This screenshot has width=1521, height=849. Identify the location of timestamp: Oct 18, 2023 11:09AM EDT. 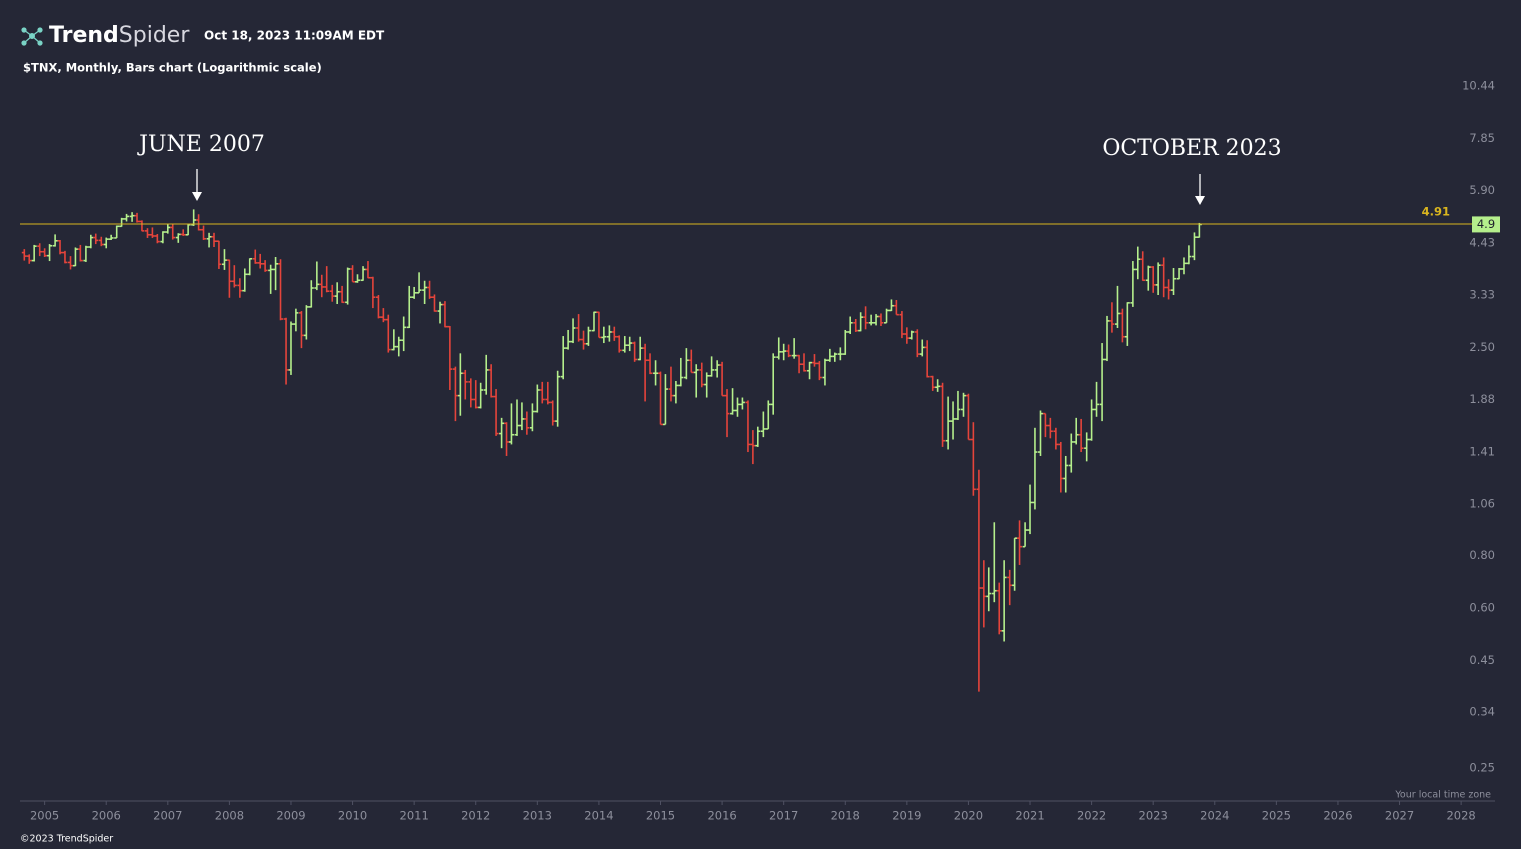
(294, 36).